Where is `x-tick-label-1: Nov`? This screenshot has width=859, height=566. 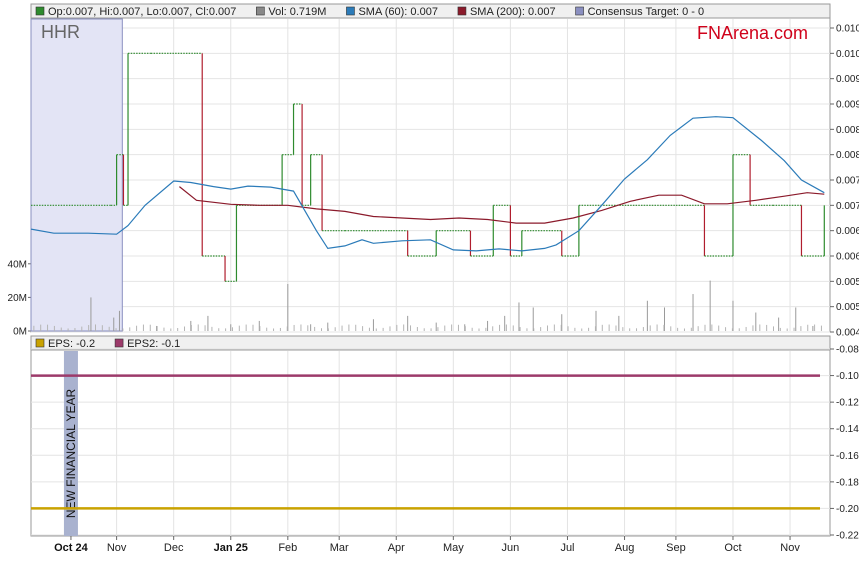
x-tick-label-1: Nov is located at coordinates (117, 548).